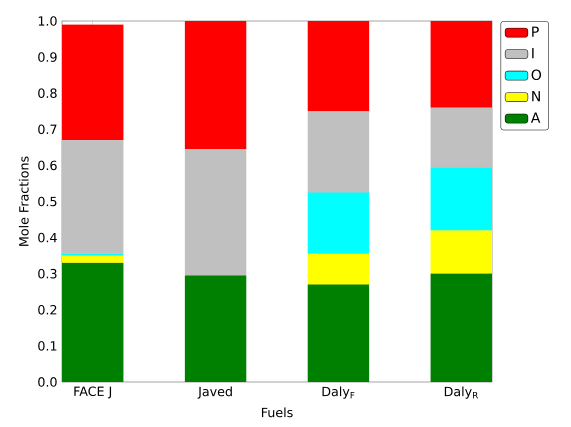  What do you see at coordinates (47, 237) in the screenshot?
I see `y-tick-label: 0.4` at bounding box center [47, 237].